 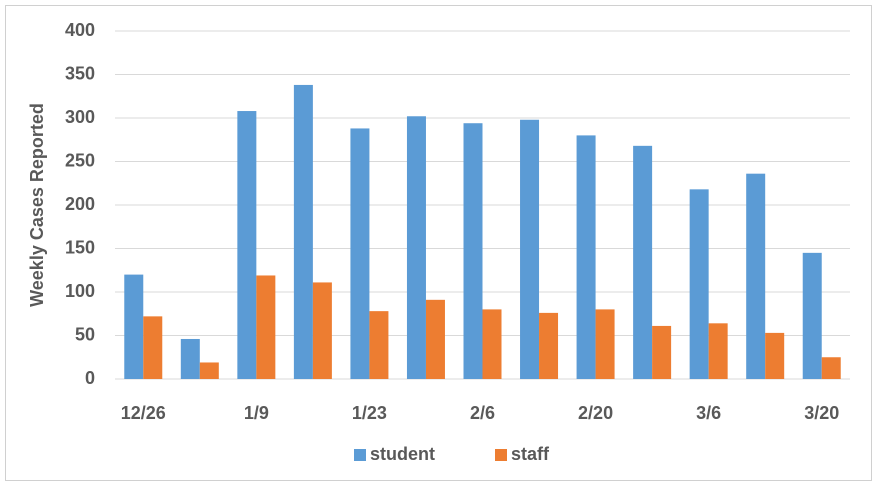 I want to click on legend-label: student, so click(x=402, y=454).